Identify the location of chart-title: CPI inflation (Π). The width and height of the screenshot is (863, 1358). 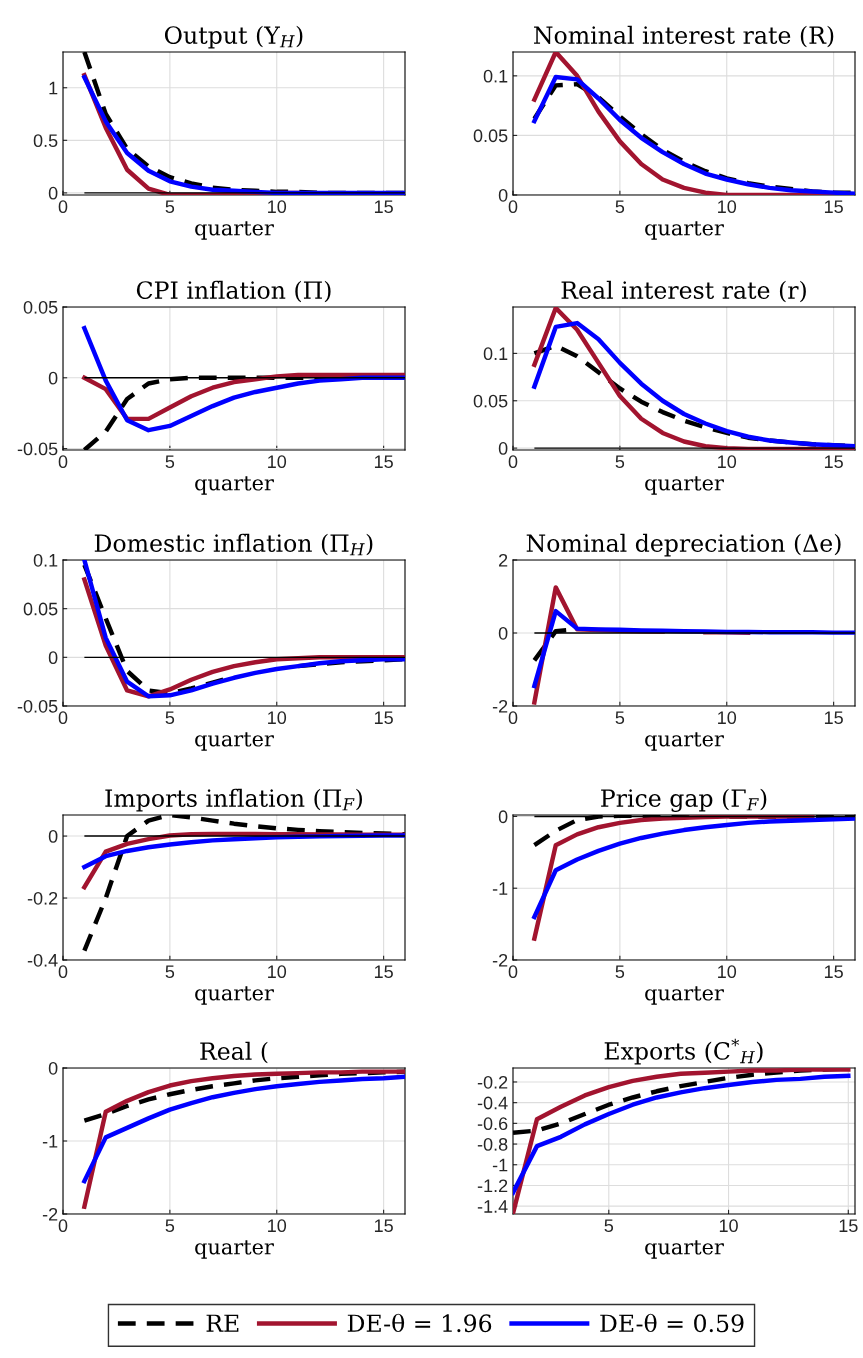
(233, 291).